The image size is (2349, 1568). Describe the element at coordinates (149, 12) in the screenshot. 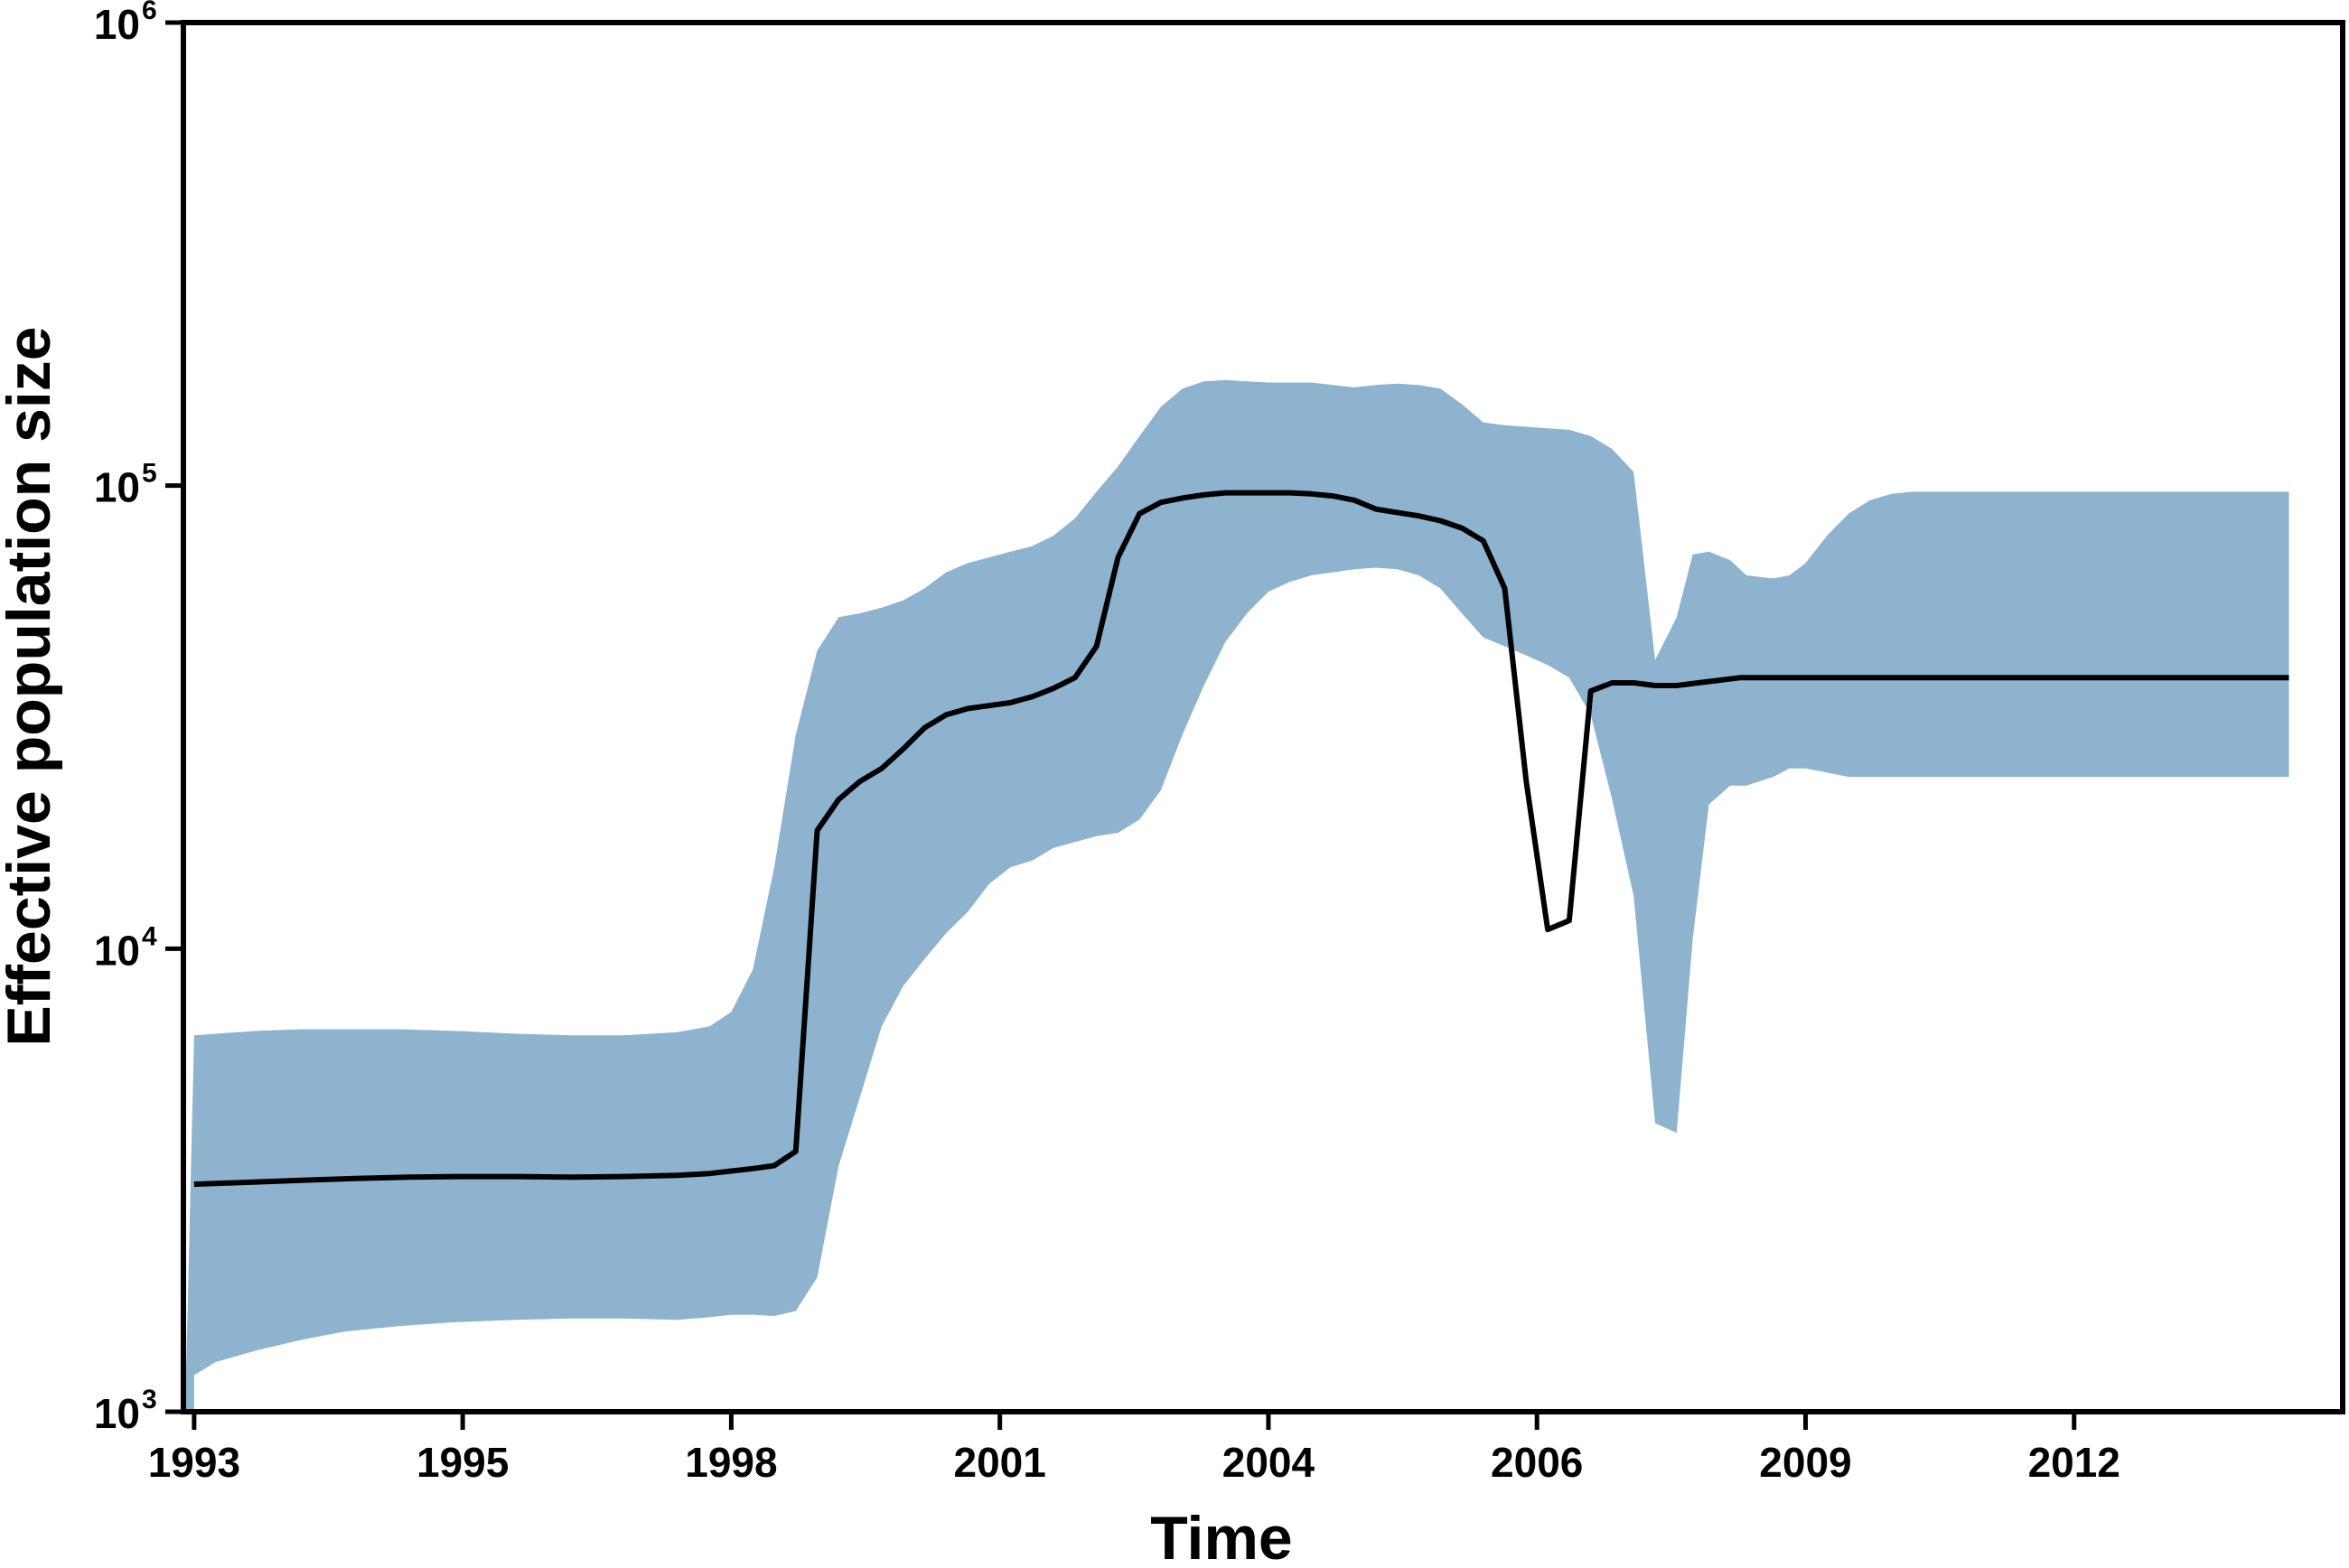

I see `y-tick-exponent-3: 6` at that location.